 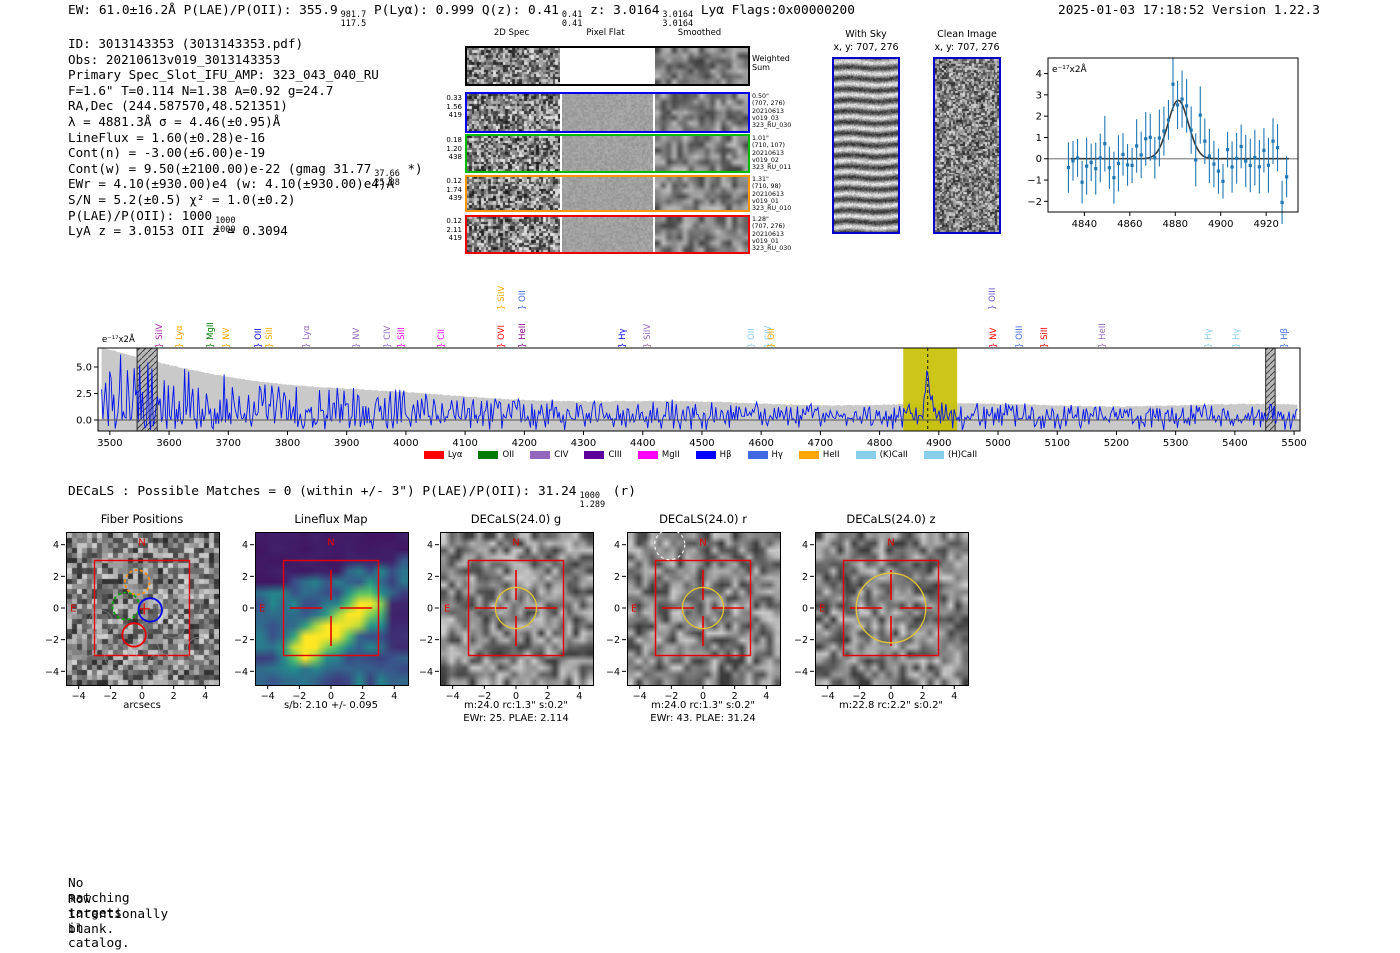 I want to click on legend-label: MgII, so click(x=670, y=454).